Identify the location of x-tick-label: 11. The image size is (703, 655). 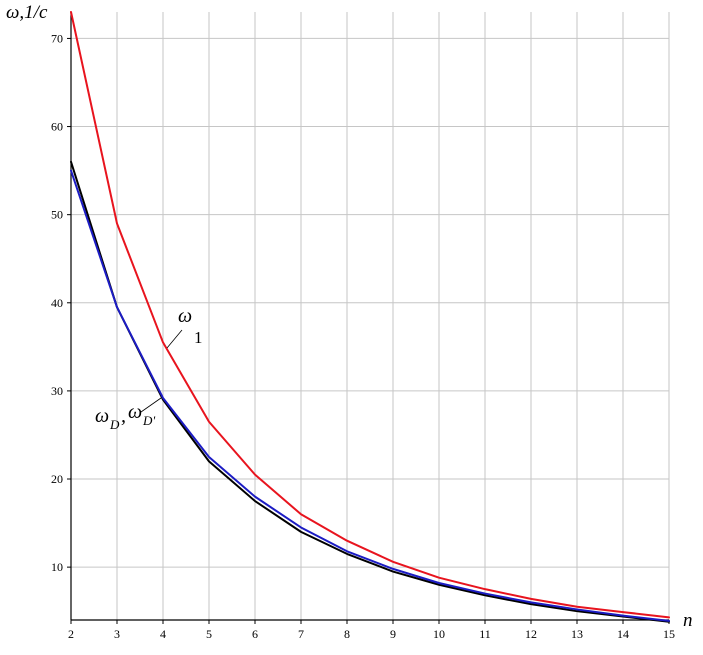
(485, 634).